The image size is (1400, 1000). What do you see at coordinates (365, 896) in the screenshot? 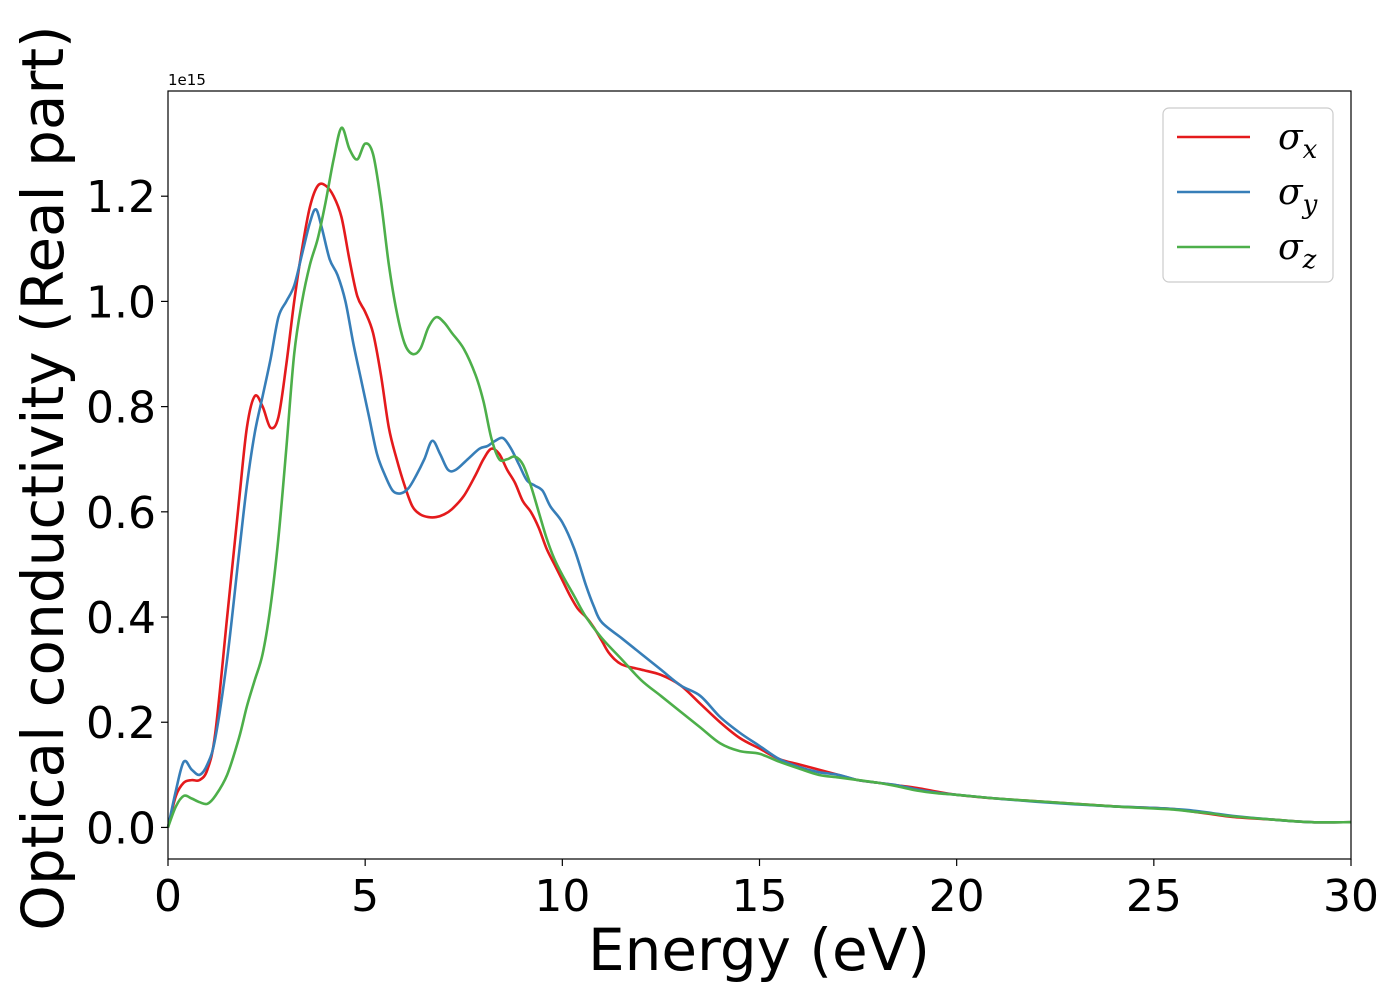
I see `x-tick-label: 5` at bounding box center [365, 896].